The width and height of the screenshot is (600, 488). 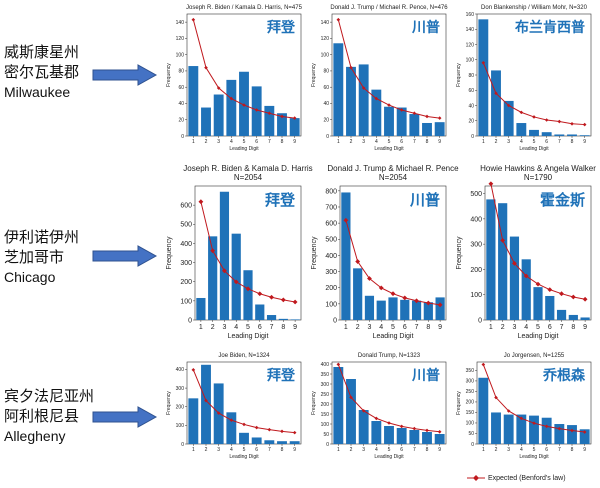 What do you see at coordinates (35, 436) in the screenshot?
I see `row-label-line: Allegheny` at bounding box center [35, 436].